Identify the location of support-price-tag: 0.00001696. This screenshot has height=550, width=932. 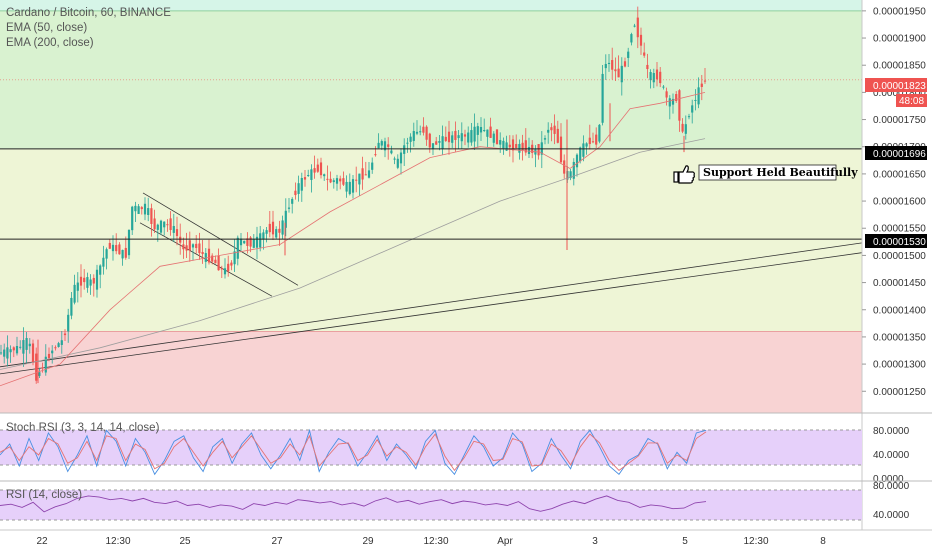
(896, 153).